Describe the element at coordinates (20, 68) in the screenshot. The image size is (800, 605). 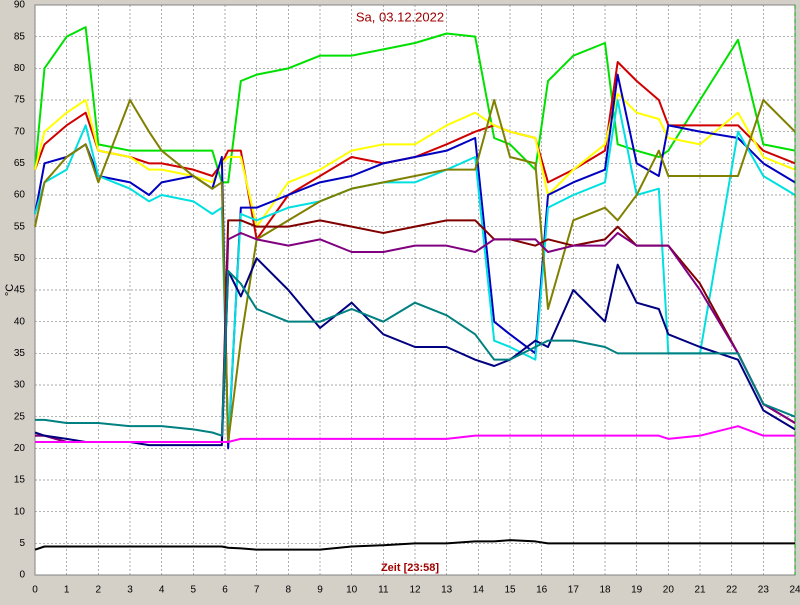
I see `y-tick-label: 80` at that location.